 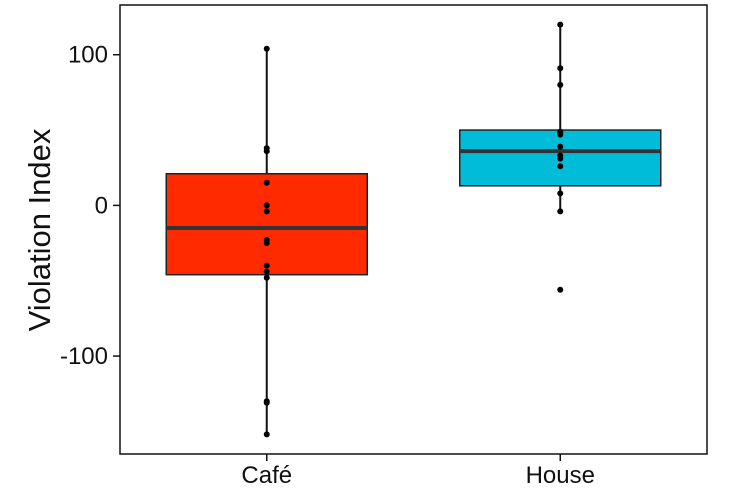 I want to click on y-axis: 100 0 -100, so click(x=90, y=206).